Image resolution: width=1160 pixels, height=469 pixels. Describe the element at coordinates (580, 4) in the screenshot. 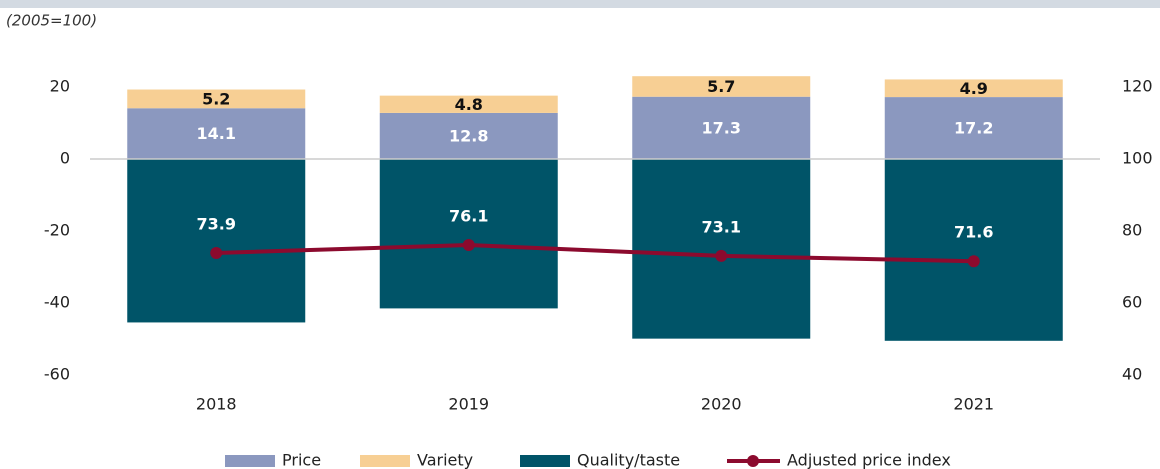

I see `top-band` at that location.